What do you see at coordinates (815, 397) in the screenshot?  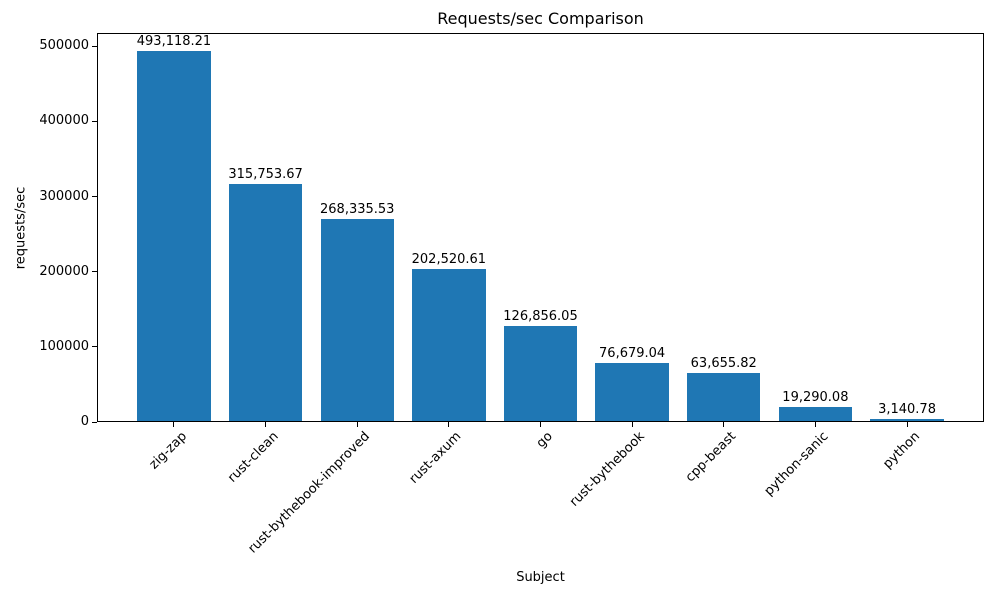 I see `bar-value-label: 19,290.08` at bounding box center [815, 397].